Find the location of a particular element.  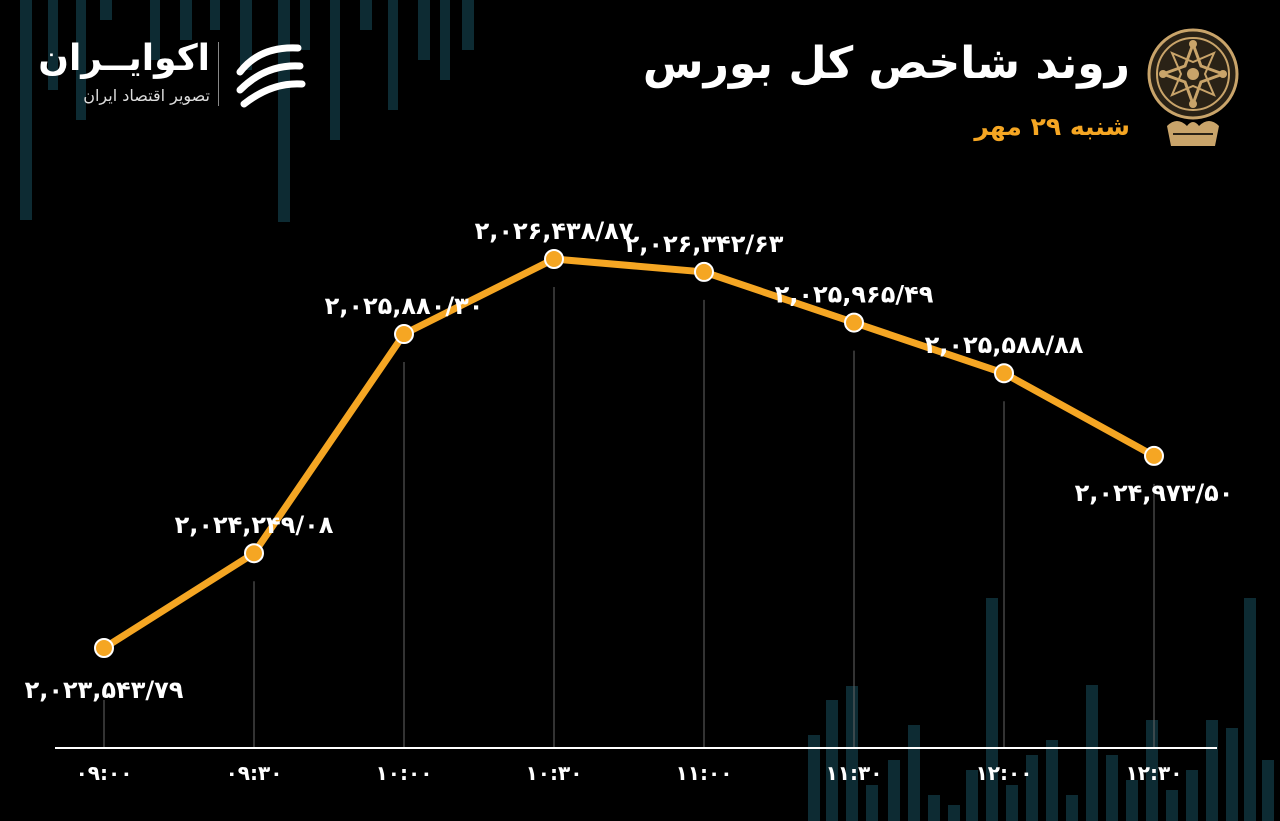

data-label: ۲,۰۲۵,۵۸۸/۸۸ is located at coordinates (1004, 345).